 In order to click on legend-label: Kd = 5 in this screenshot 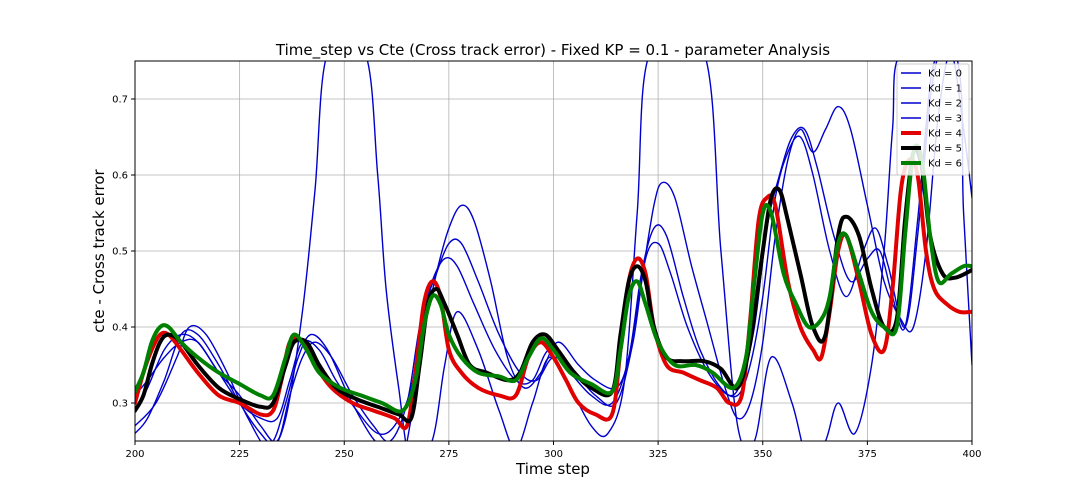, I will do `click(945, 149)`.